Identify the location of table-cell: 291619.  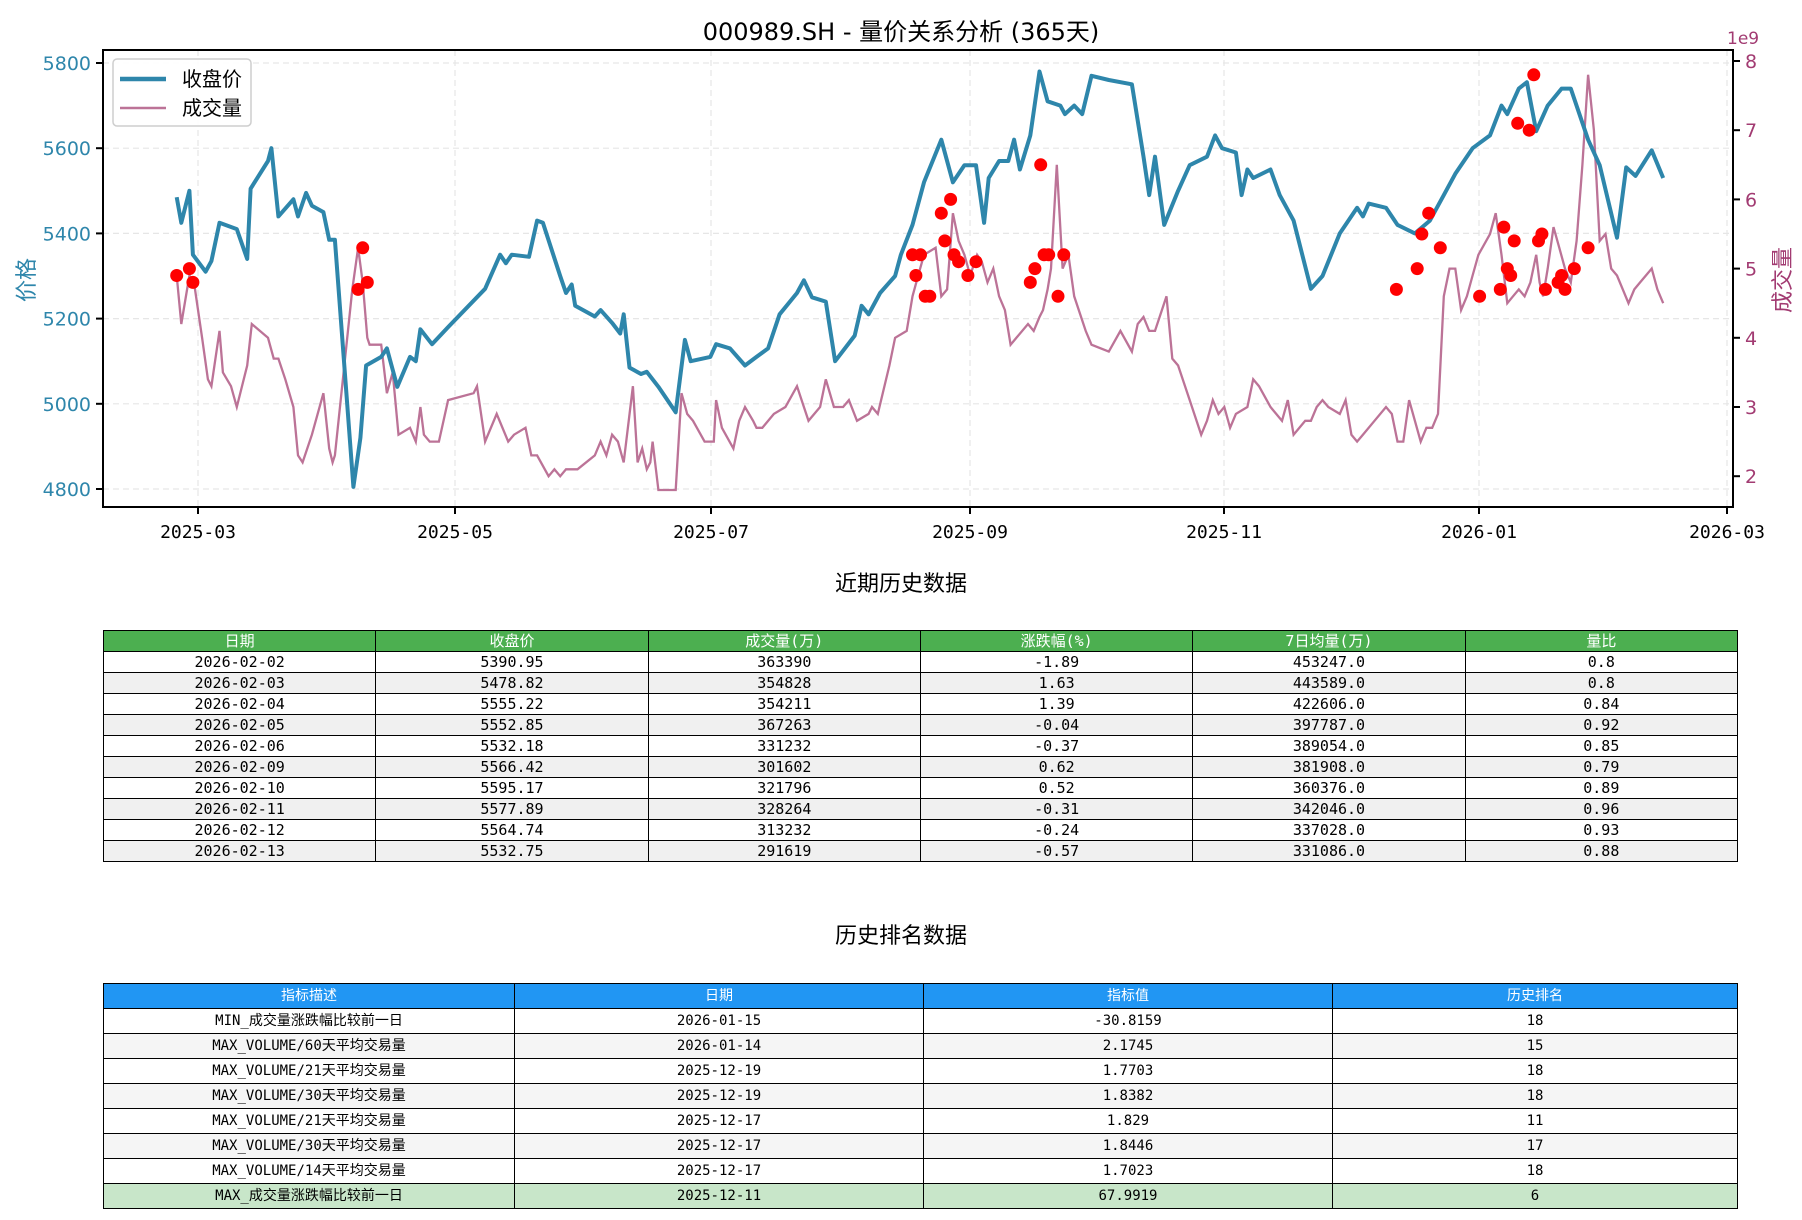
(784, 851).